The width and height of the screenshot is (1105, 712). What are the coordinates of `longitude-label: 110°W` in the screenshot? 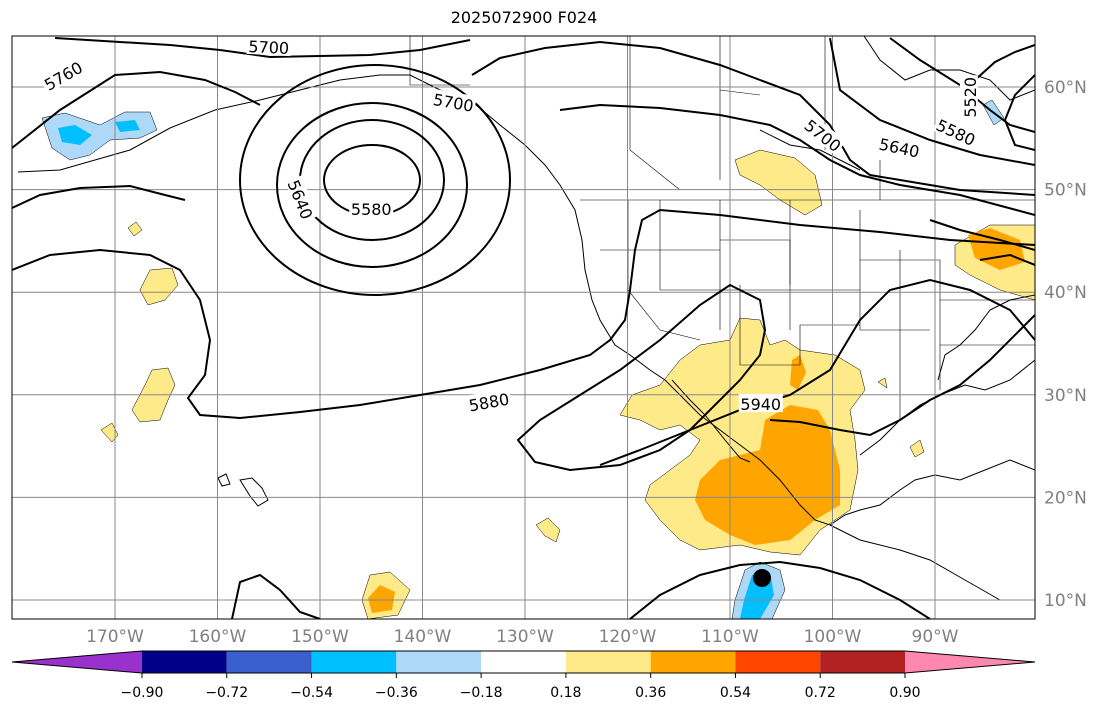 It's located at (730, 637).